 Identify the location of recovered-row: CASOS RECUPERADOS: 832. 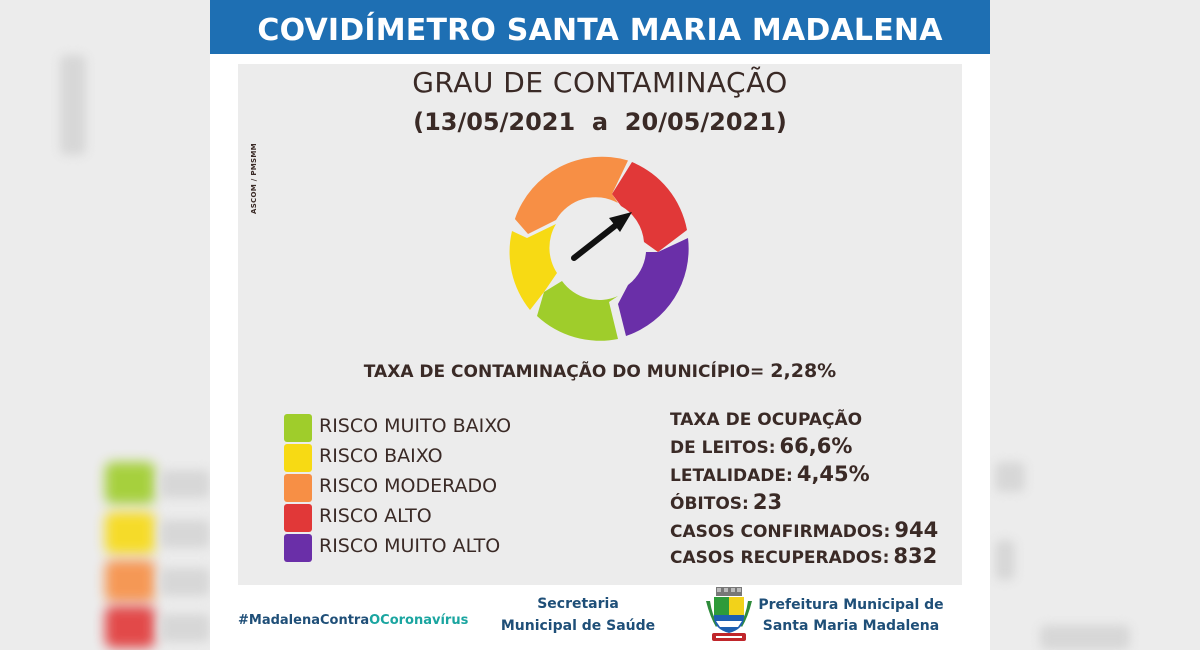
(803, 556).